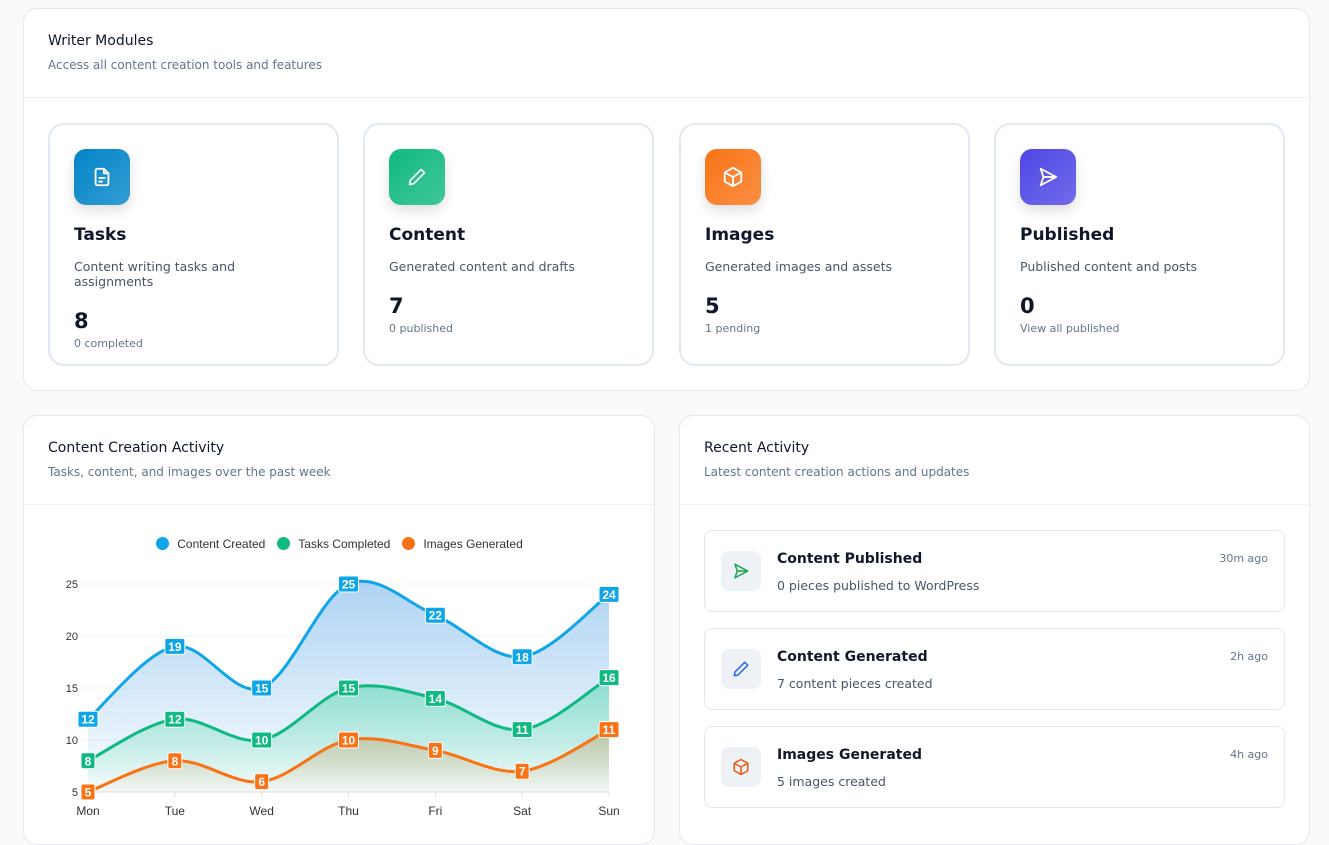 This screenshot has height=845, width=1329. I want to click on activity-description: 7 content pieces created, so click(855, 683).